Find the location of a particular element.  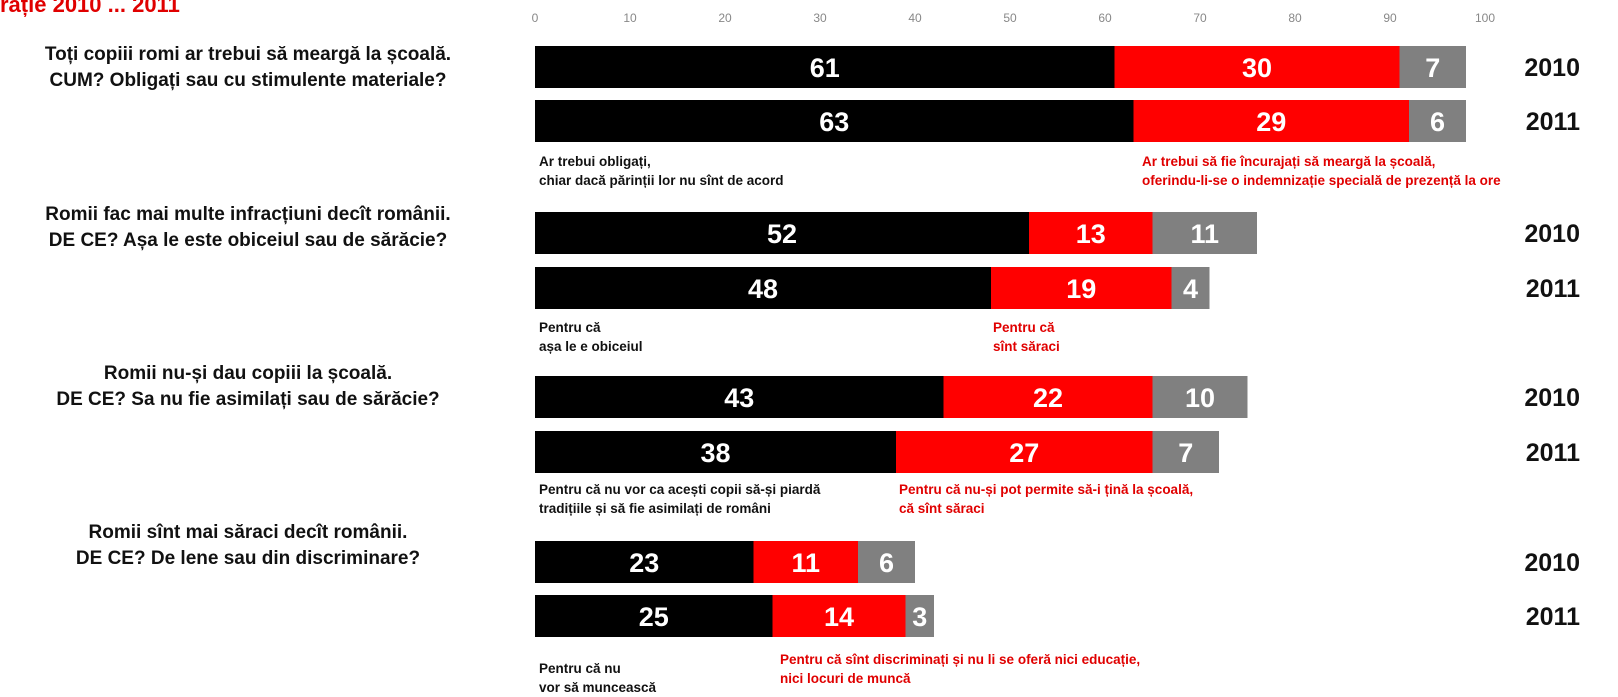

bar-value-label: 14 is located at coordinates (839, 617).